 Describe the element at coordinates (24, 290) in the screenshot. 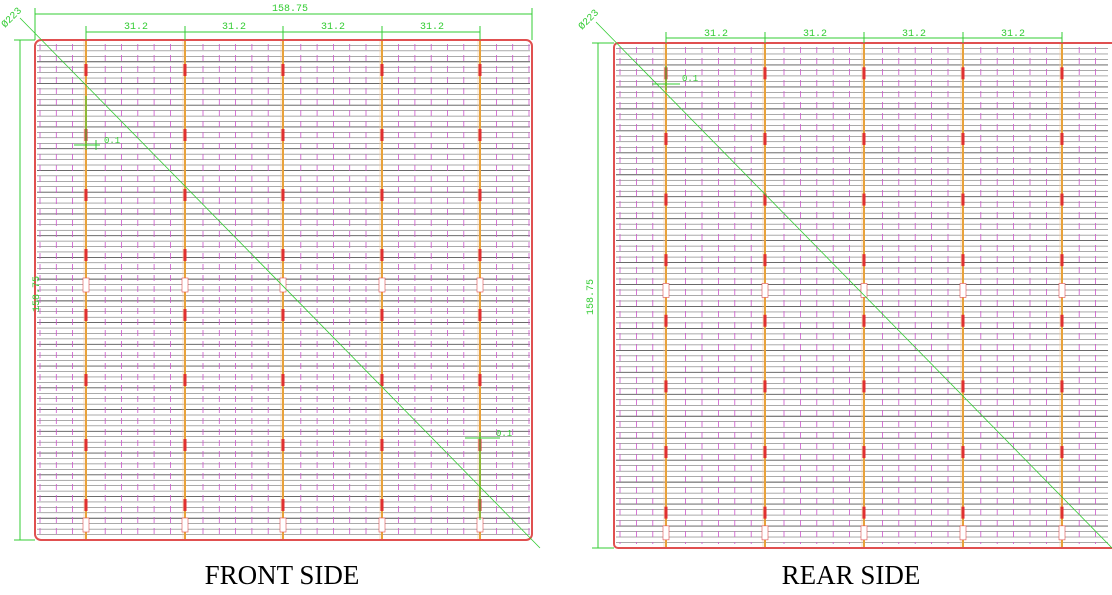

I see `front-height-dimension` at that location.